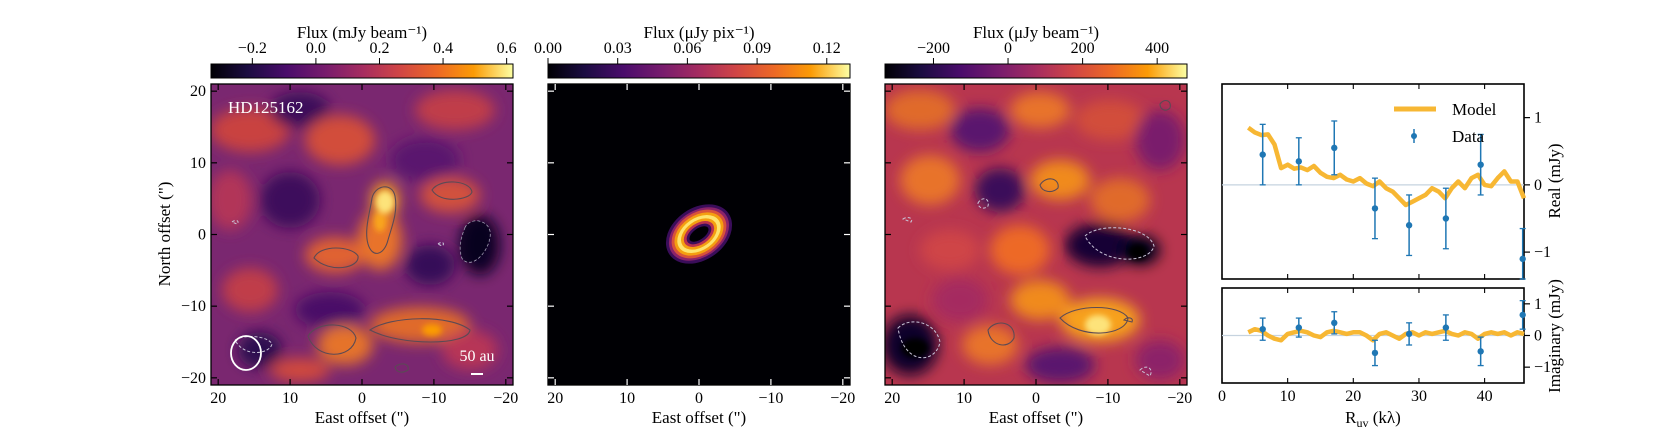 The width and height of the screenshot is (1680, 448). Describe the element at coordinates (252, 48) in the screenshot. I see `colorbar-tick-label: −0.2` at that location.